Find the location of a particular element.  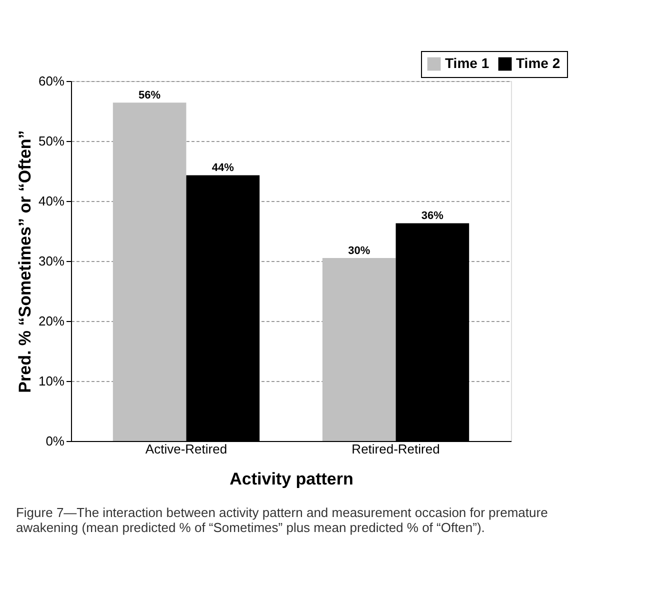

y-tick-label: 40% is located at coordinates (51, 201).